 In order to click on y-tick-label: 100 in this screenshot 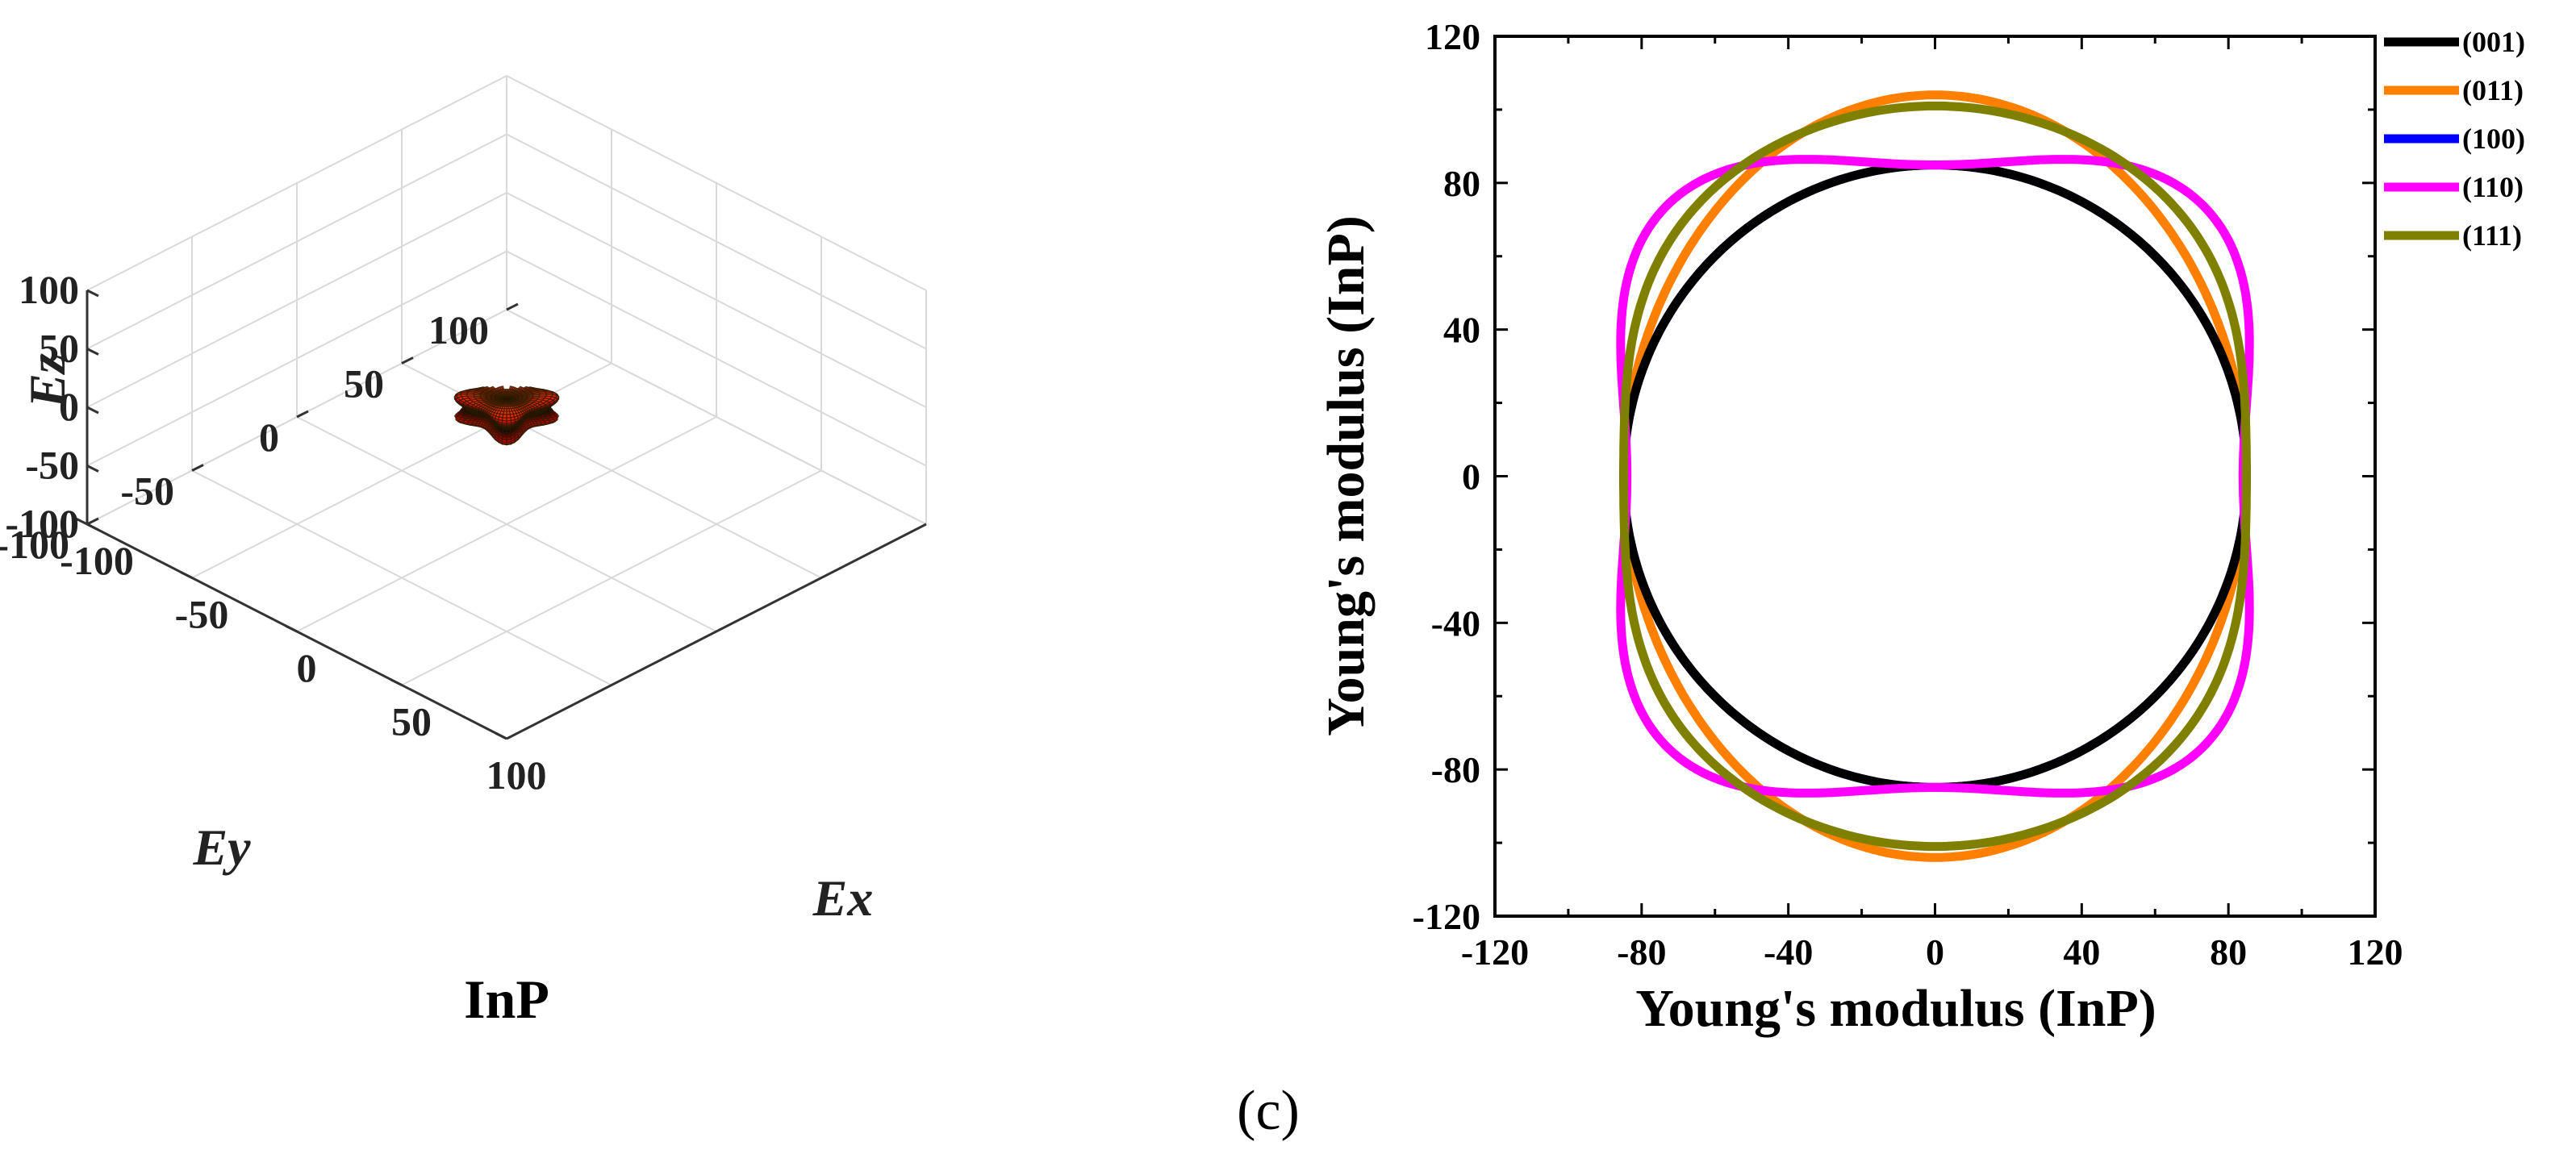, I will do `click(458, 329)`.